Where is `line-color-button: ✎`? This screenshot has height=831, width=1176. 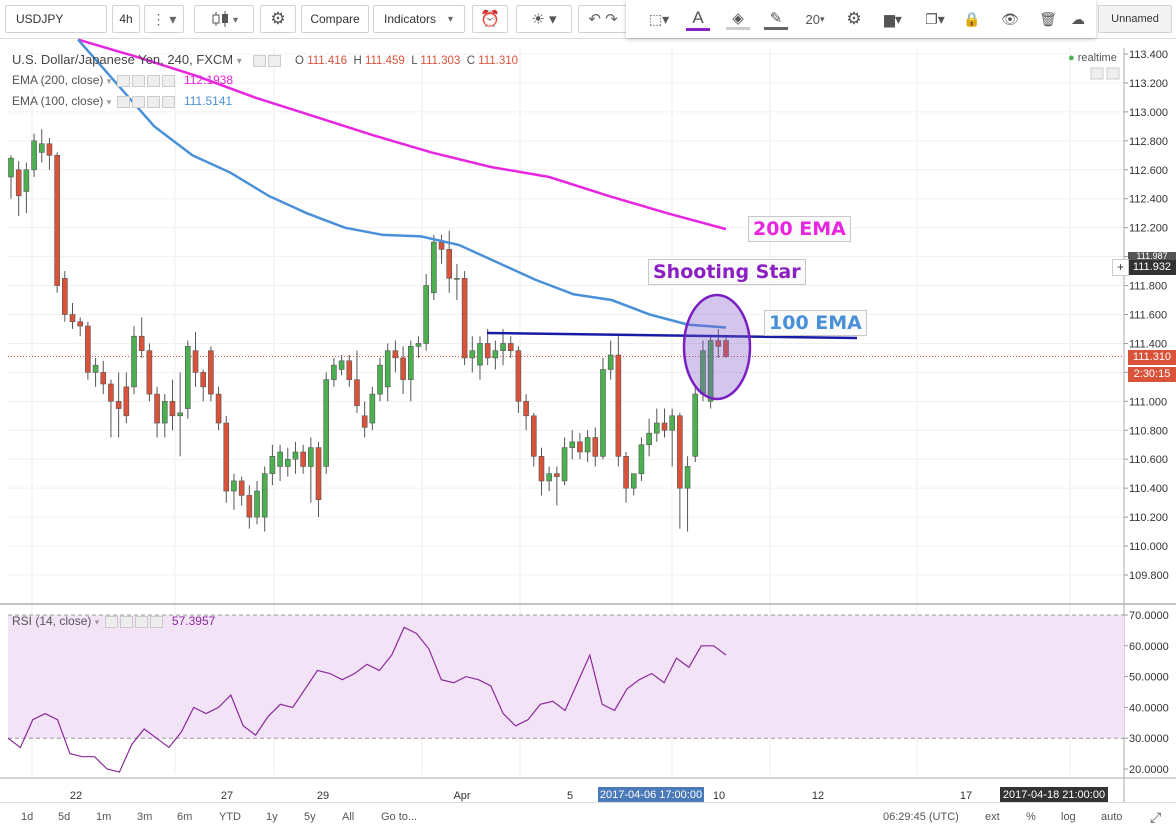
line-color-button: ✎ is located at coordinates (776, 19).